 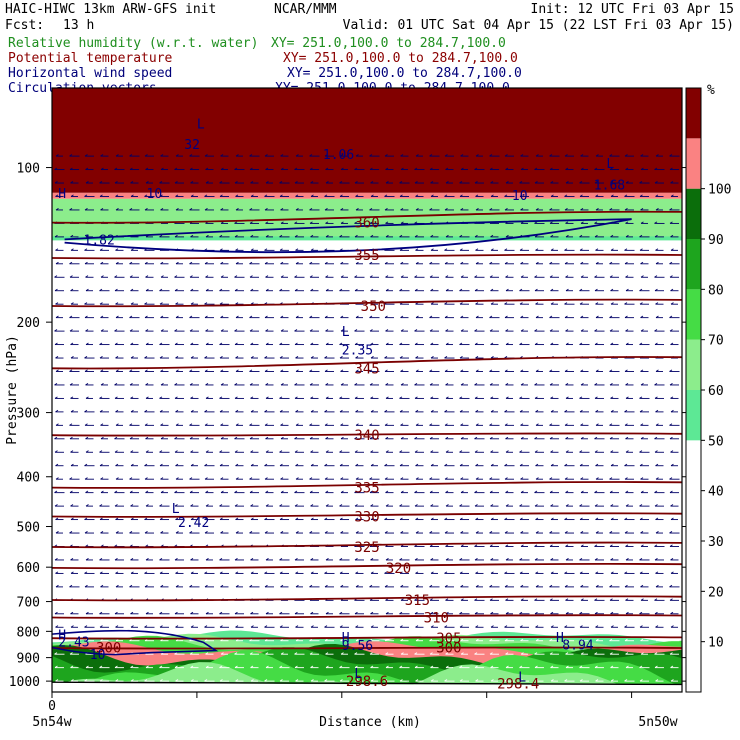 What do you see at coordinates (367, 687) in the screenshot?
I see `ground` at bounding box center [367, 687].